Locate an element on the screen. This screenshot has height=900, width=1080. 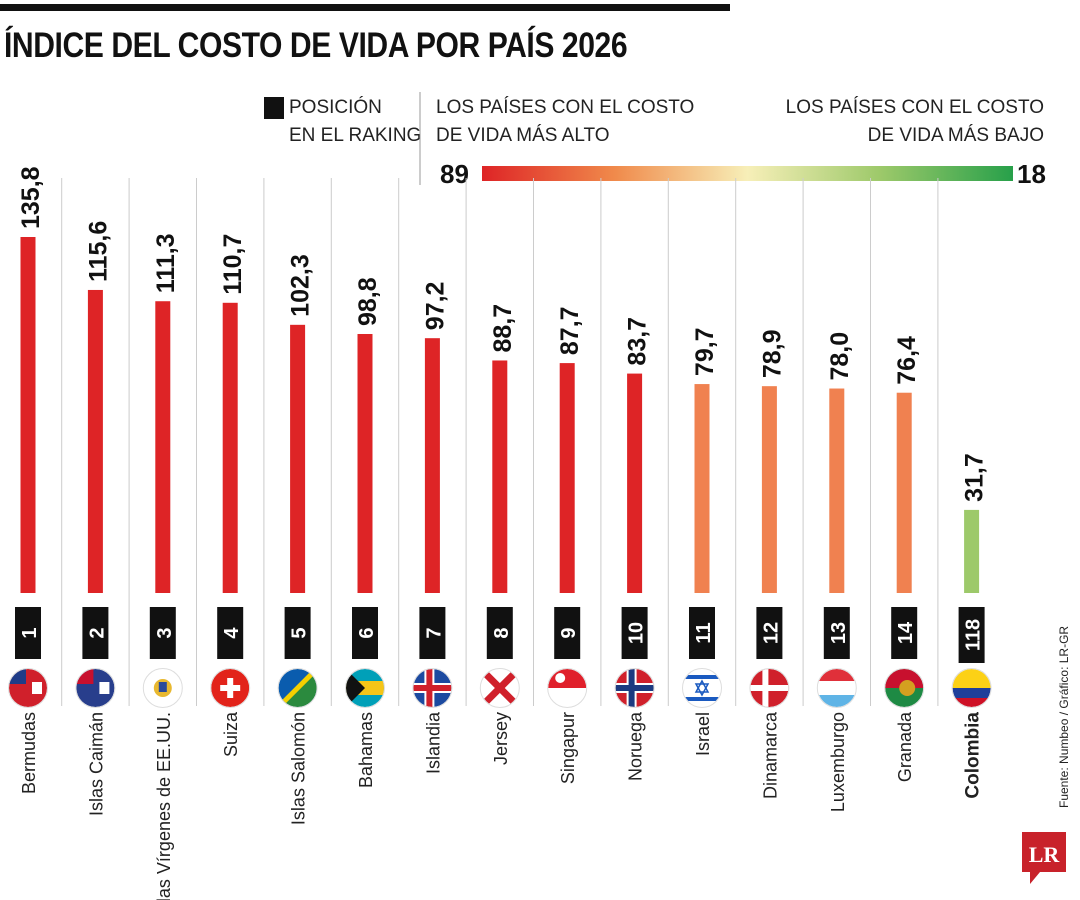
value-label: 76,4 is located at coordinates (907, 360).